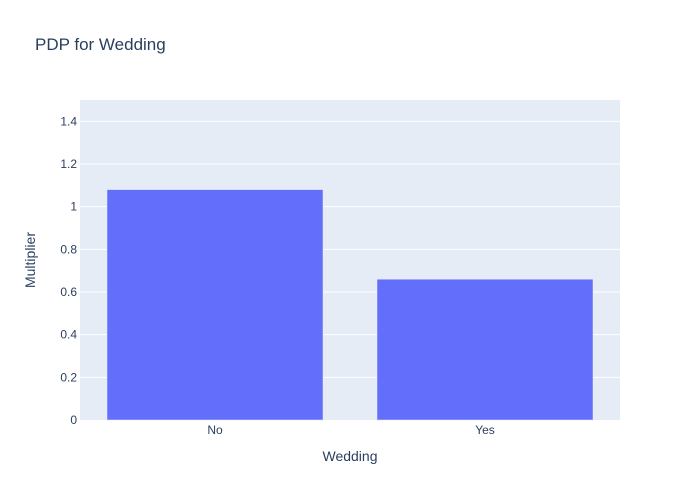 Image resolution: width=700 pixels, height=500 pixels. I want to click on x-tick-label: Yes, so click(485, 430).